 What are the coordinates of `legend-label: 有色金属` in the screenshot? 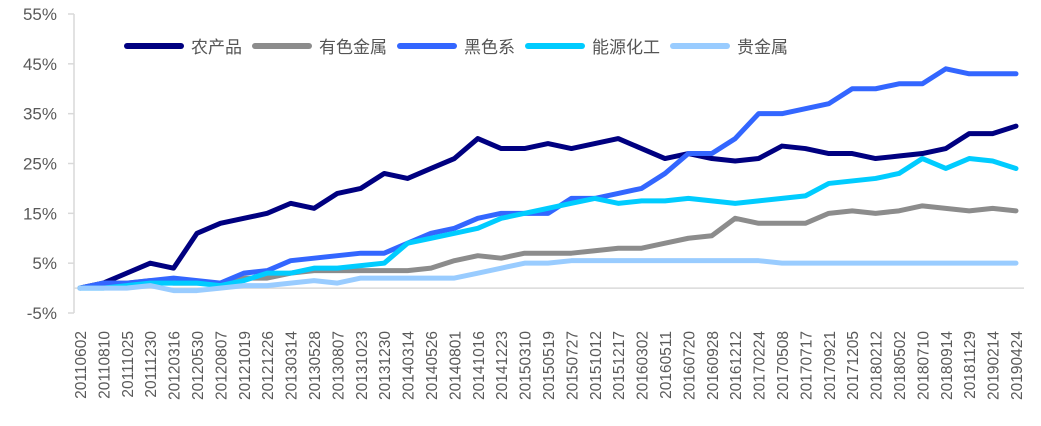 It's located at (353, 48).